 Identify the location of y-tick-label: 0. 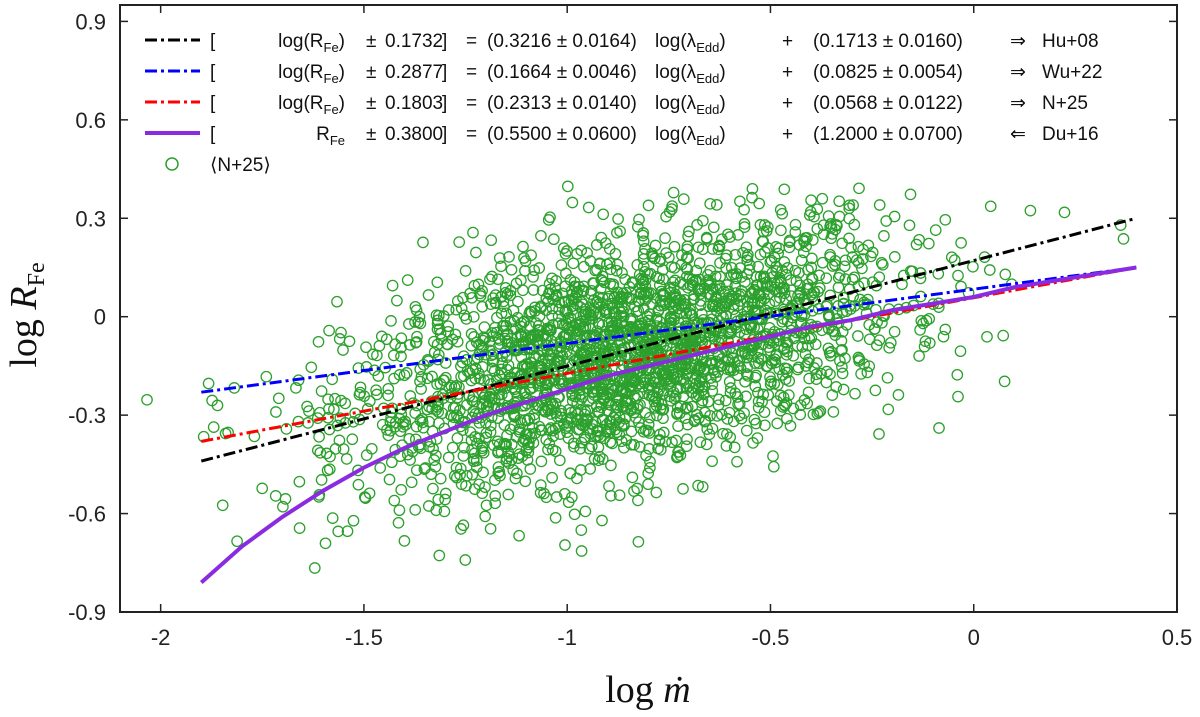
(100, 317).